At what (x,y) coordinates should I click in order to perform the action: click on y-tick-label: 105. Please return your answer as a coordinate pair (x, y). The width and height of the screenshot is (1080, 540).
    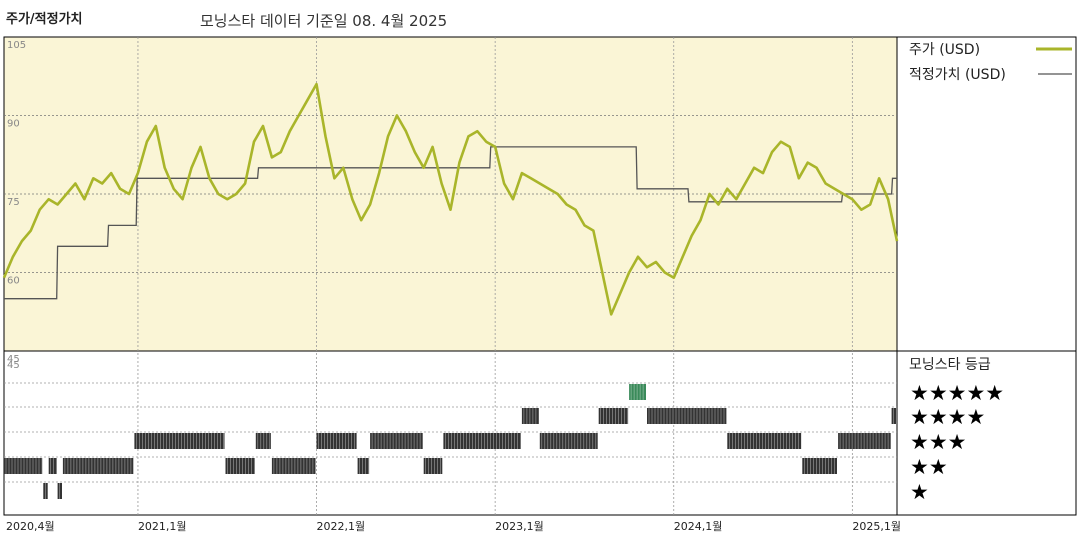
    Looking at the image, I should click on (16, 45).